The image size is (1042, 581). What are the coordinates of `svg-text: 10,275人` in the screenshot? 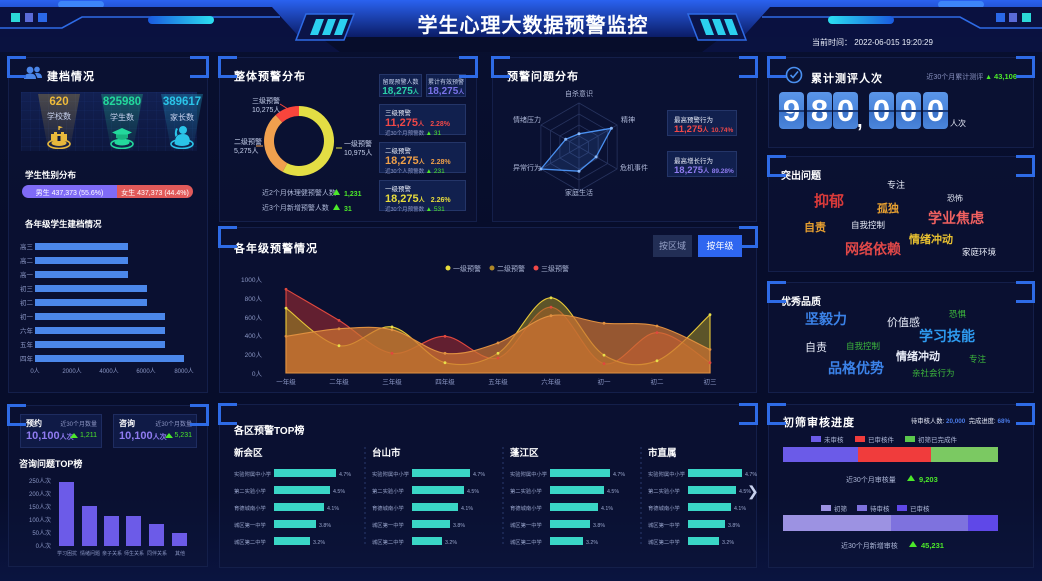 It's located at (266, 110).